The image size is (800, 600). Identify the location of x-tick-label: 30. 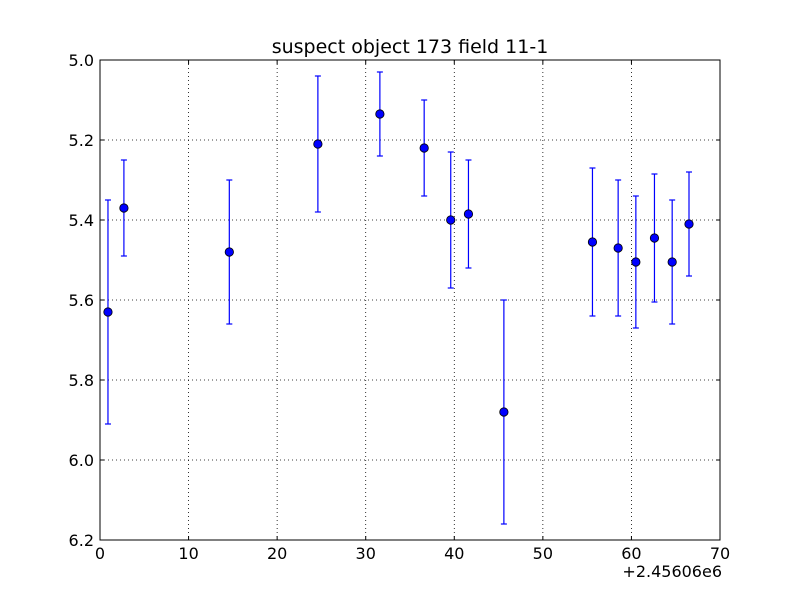
(366, 553).